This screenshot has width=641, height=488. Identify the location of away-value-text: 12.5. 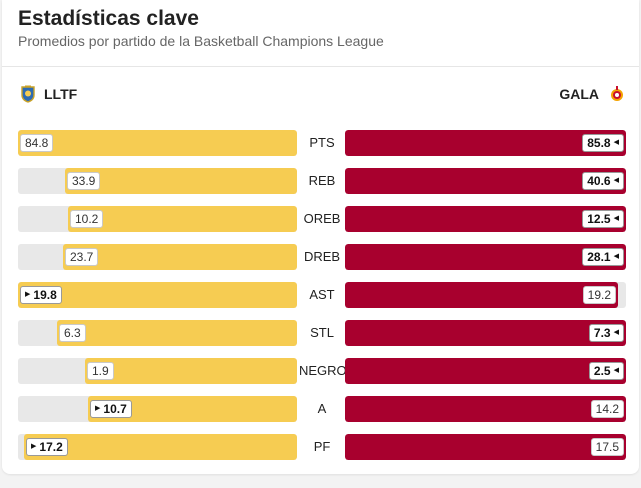
(599, 219).